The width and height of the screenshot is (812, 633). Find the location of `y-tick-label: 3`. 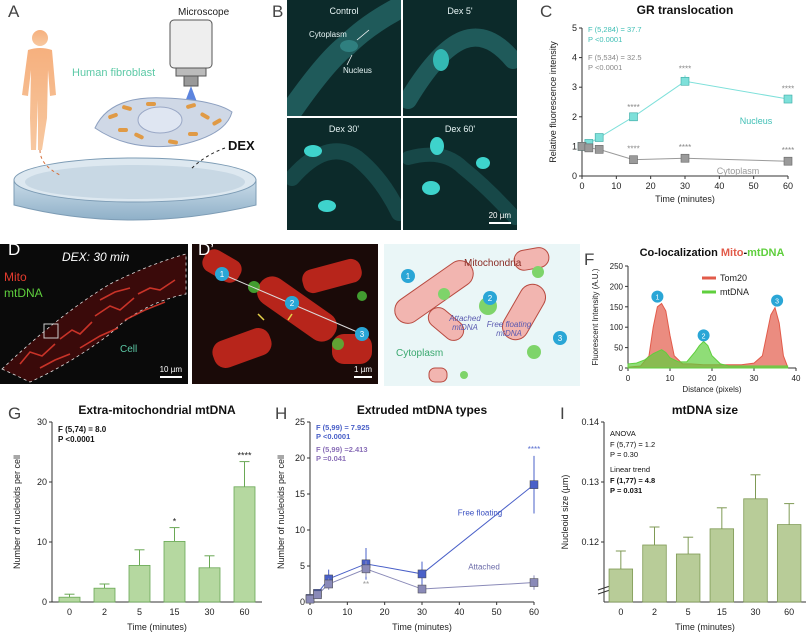

y-tick-label: 3 is located at coordinates (574, 87).